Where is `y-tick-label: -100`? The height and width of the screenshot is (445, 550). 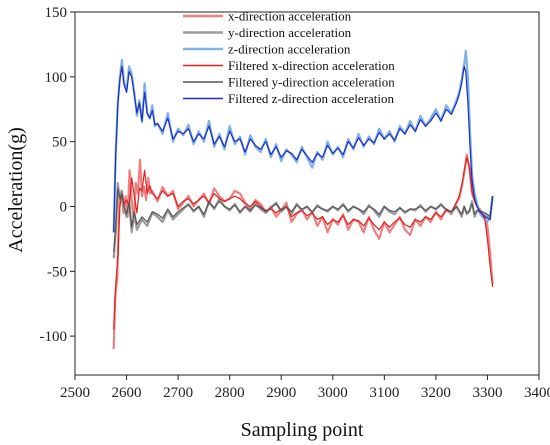 y-tick-label: -100 is located at coordinates (54, 337).